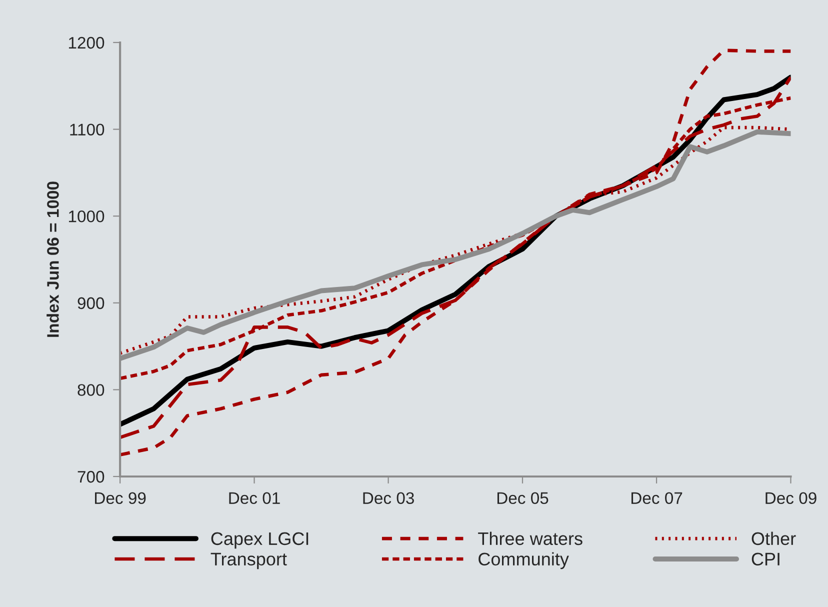  What do you see at coordinates (656, 498) in the screenshot?
I see `x-tick-label: Dec 07` at bounding box center [656, 498].